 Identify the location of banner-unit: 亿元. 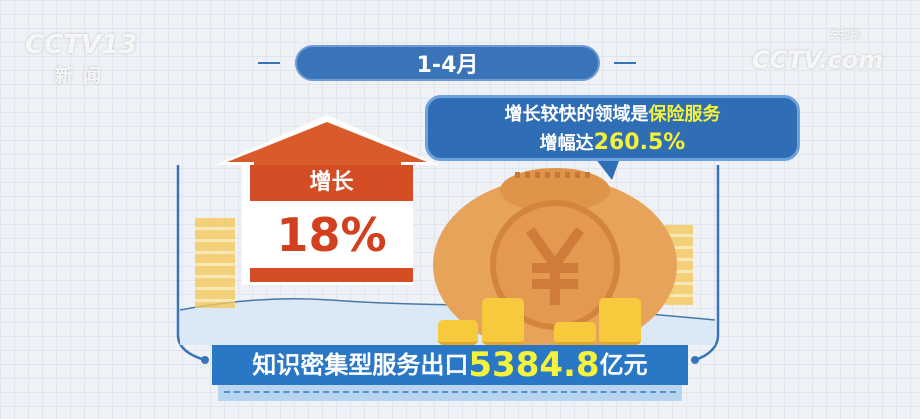
(623, 365).